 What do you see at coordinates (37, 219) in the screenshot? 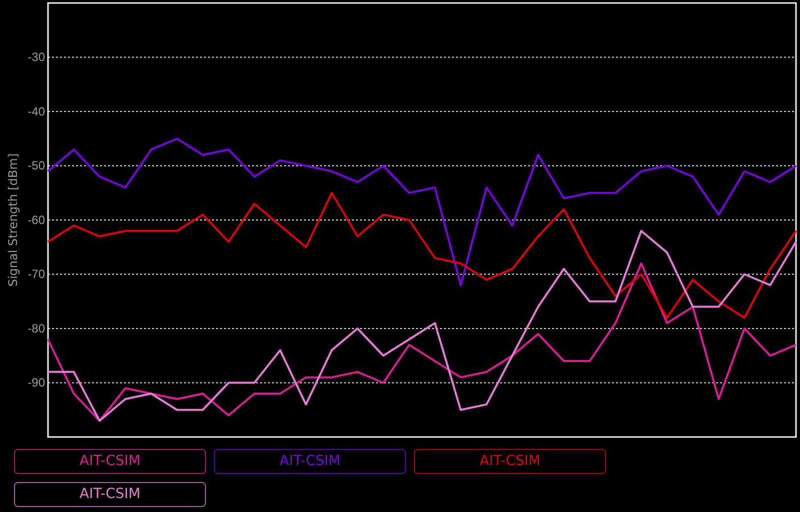
I see `y-tick-label: -60` at bounding box center [37, 219].